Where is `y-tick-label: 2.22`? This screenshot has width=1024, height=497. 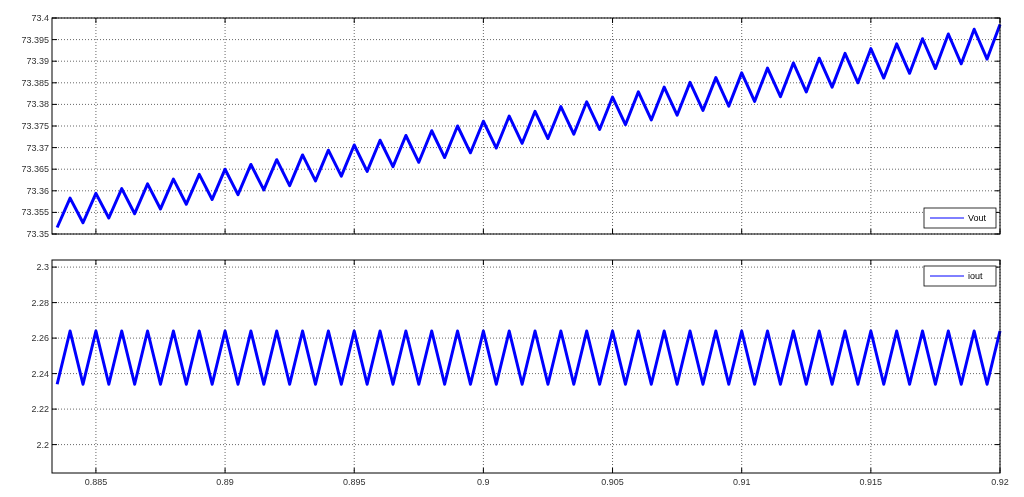
y-tick-label: 2.22 is located at coordinates (40, 409).